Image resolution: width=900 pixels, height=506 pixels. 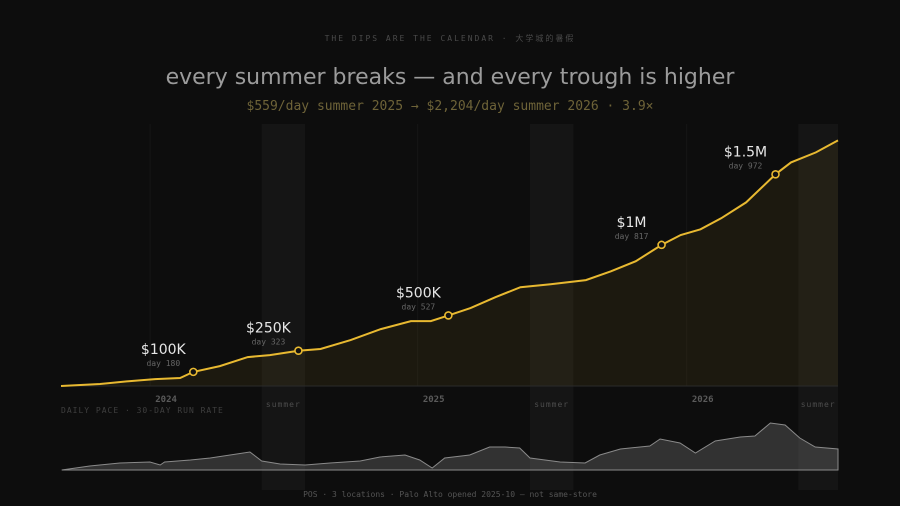 What do you see at coordinates (745, 152) in the screenshot?
I see `milestone-label: $1.5M` at bounding box center [745, 152].